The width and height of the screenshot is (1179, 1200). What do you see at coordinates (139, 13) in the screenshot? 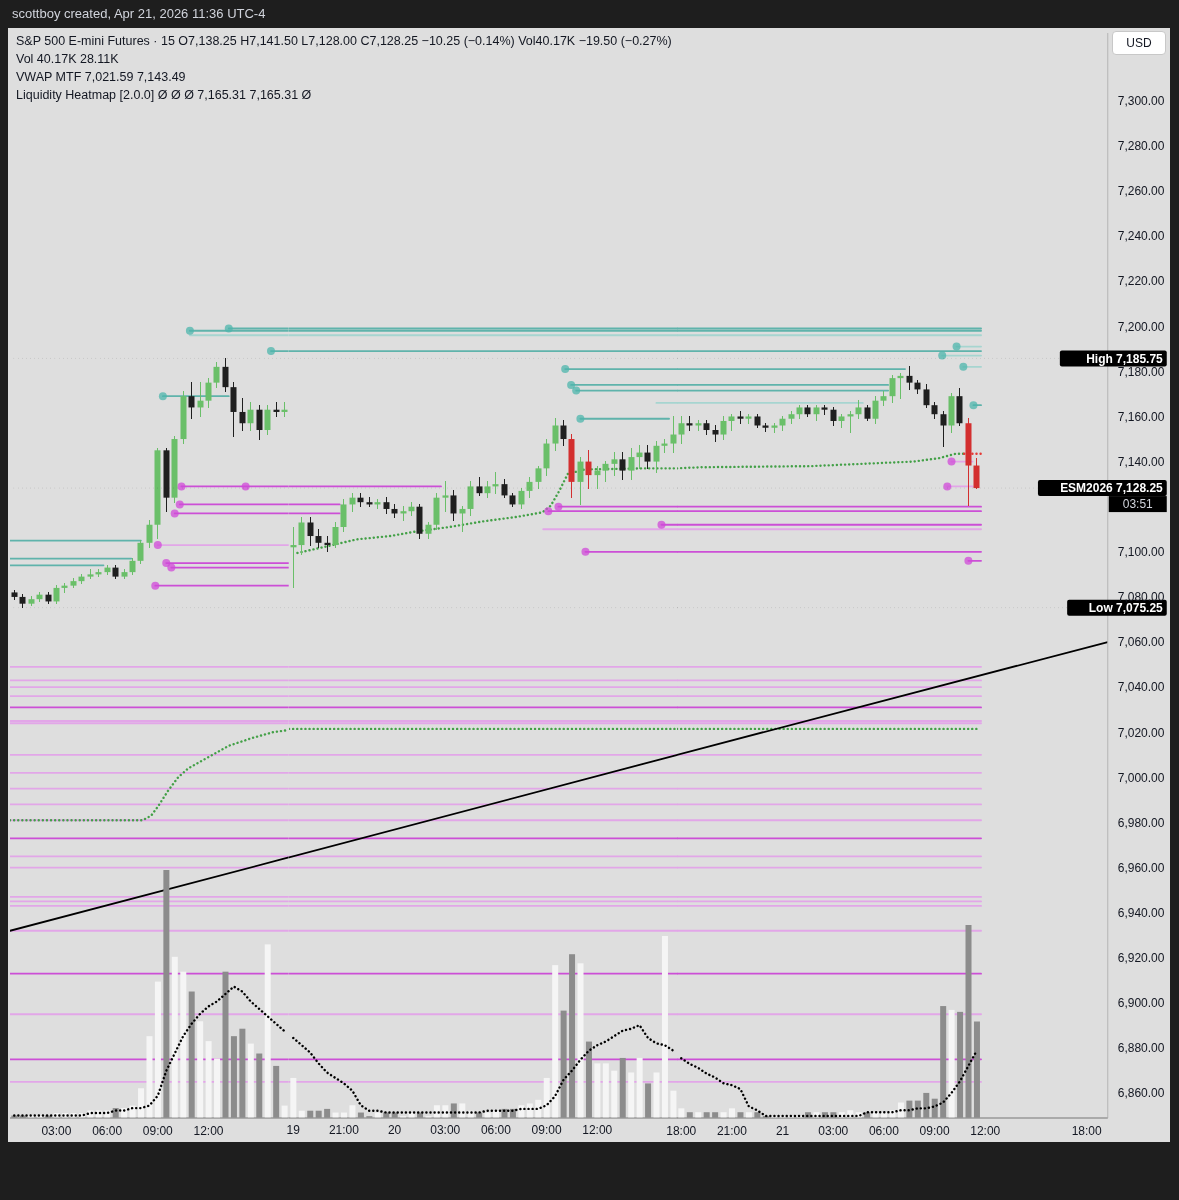
I see `text: scottboy created, Apr 21, 2026 11:36 UTC-4` at bounding box center [139, 13].